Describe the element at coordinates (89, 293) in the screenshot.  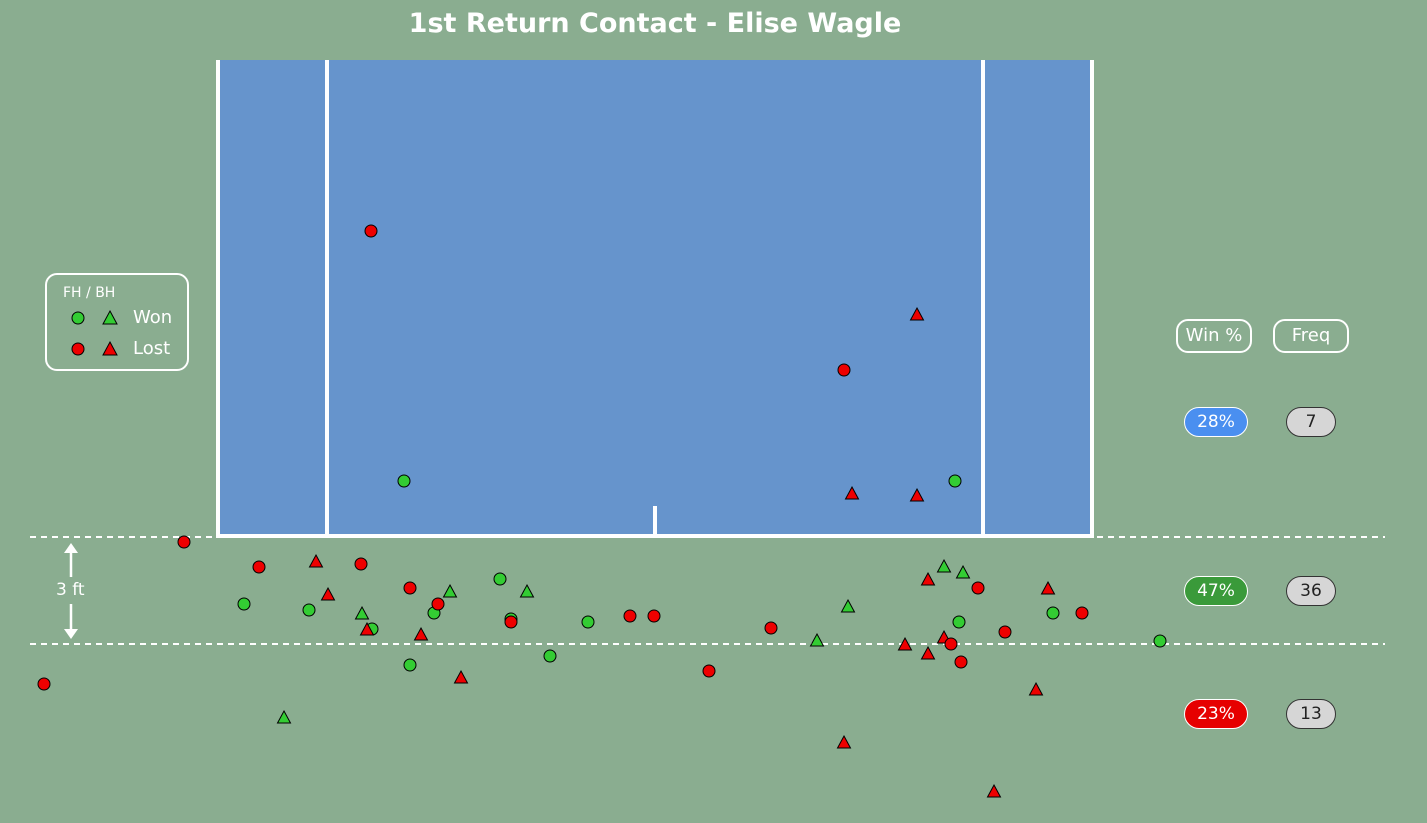
I see `legend-title: FH / BH` at that location.